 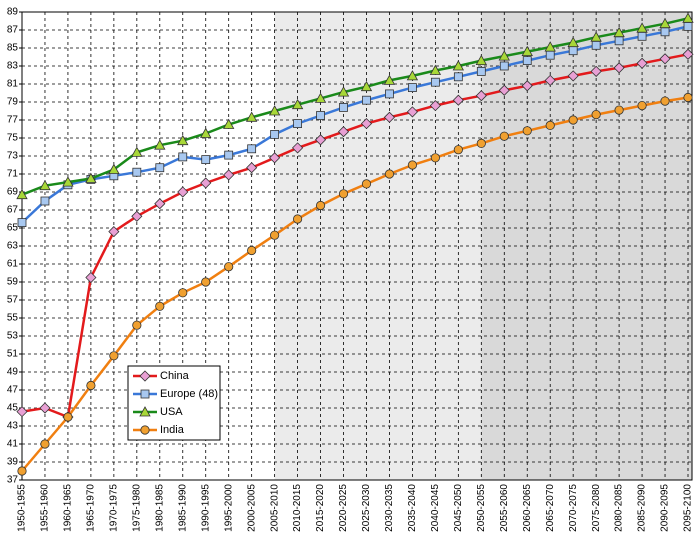 What do you see at coordinates (45, 508) in the screenshot?
I see `x-tick-label: 1955-1960` at bounding box center [45, 508].